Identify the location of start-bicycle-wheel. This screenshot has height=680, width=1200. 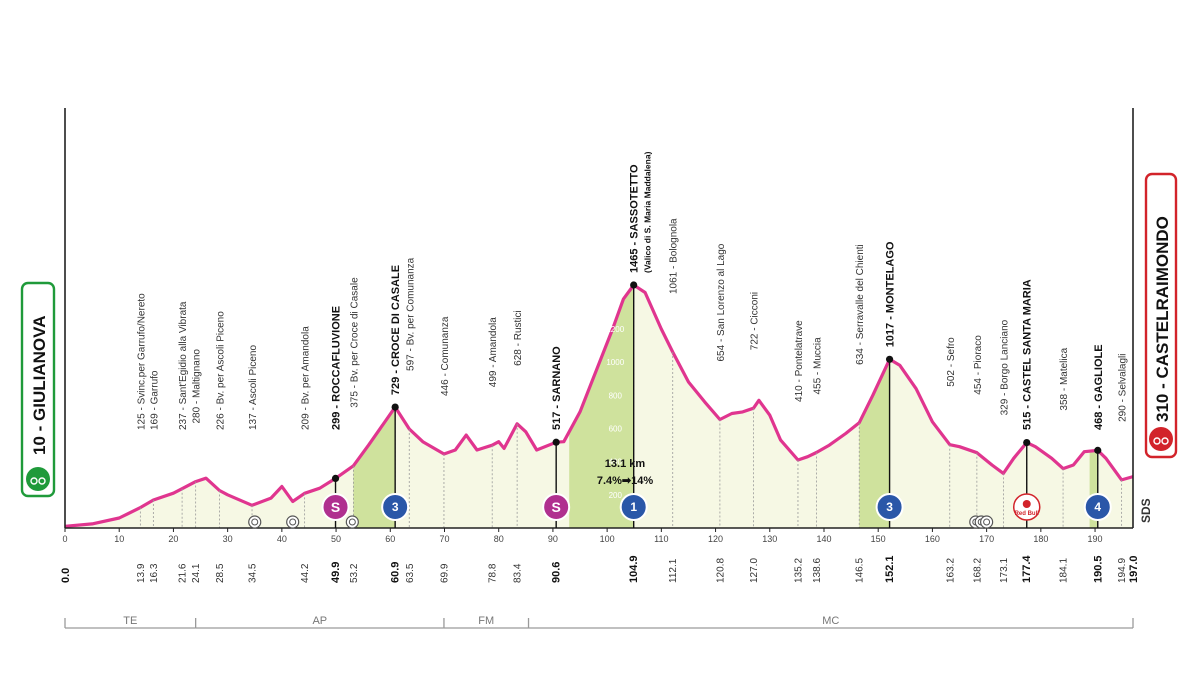
(42, 481).